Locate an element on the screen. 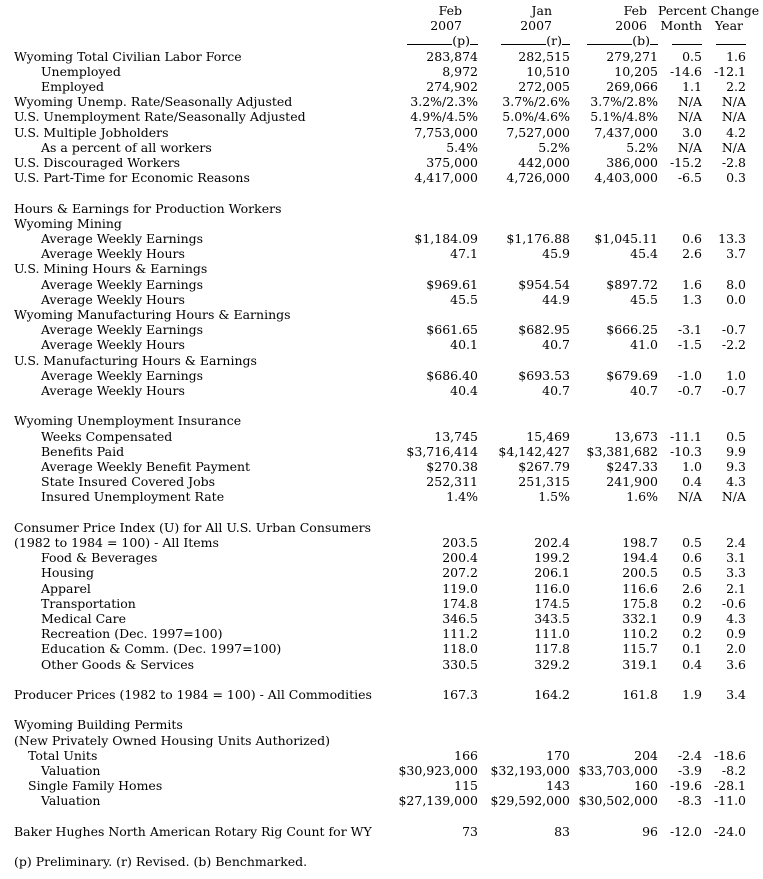  cell-value: 0.3 is located at coordinates (736, 178).